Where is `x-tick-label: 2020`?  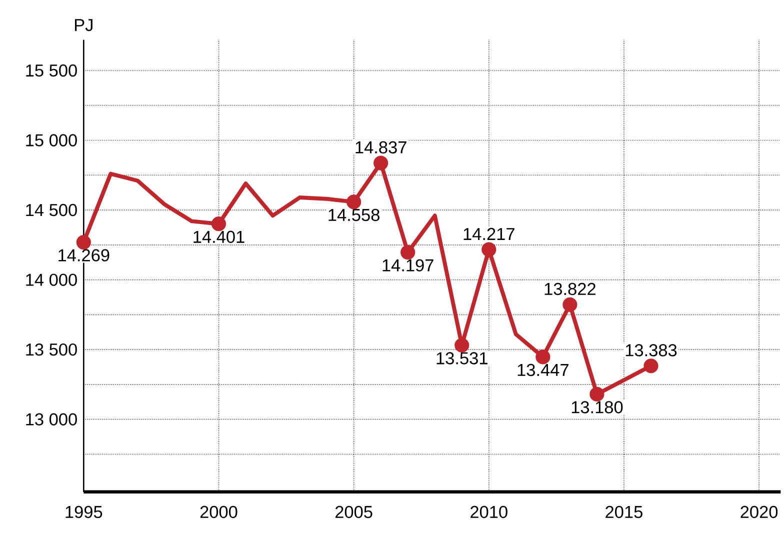
x-tick-label: 2020 is located at coordinates (759, 512).